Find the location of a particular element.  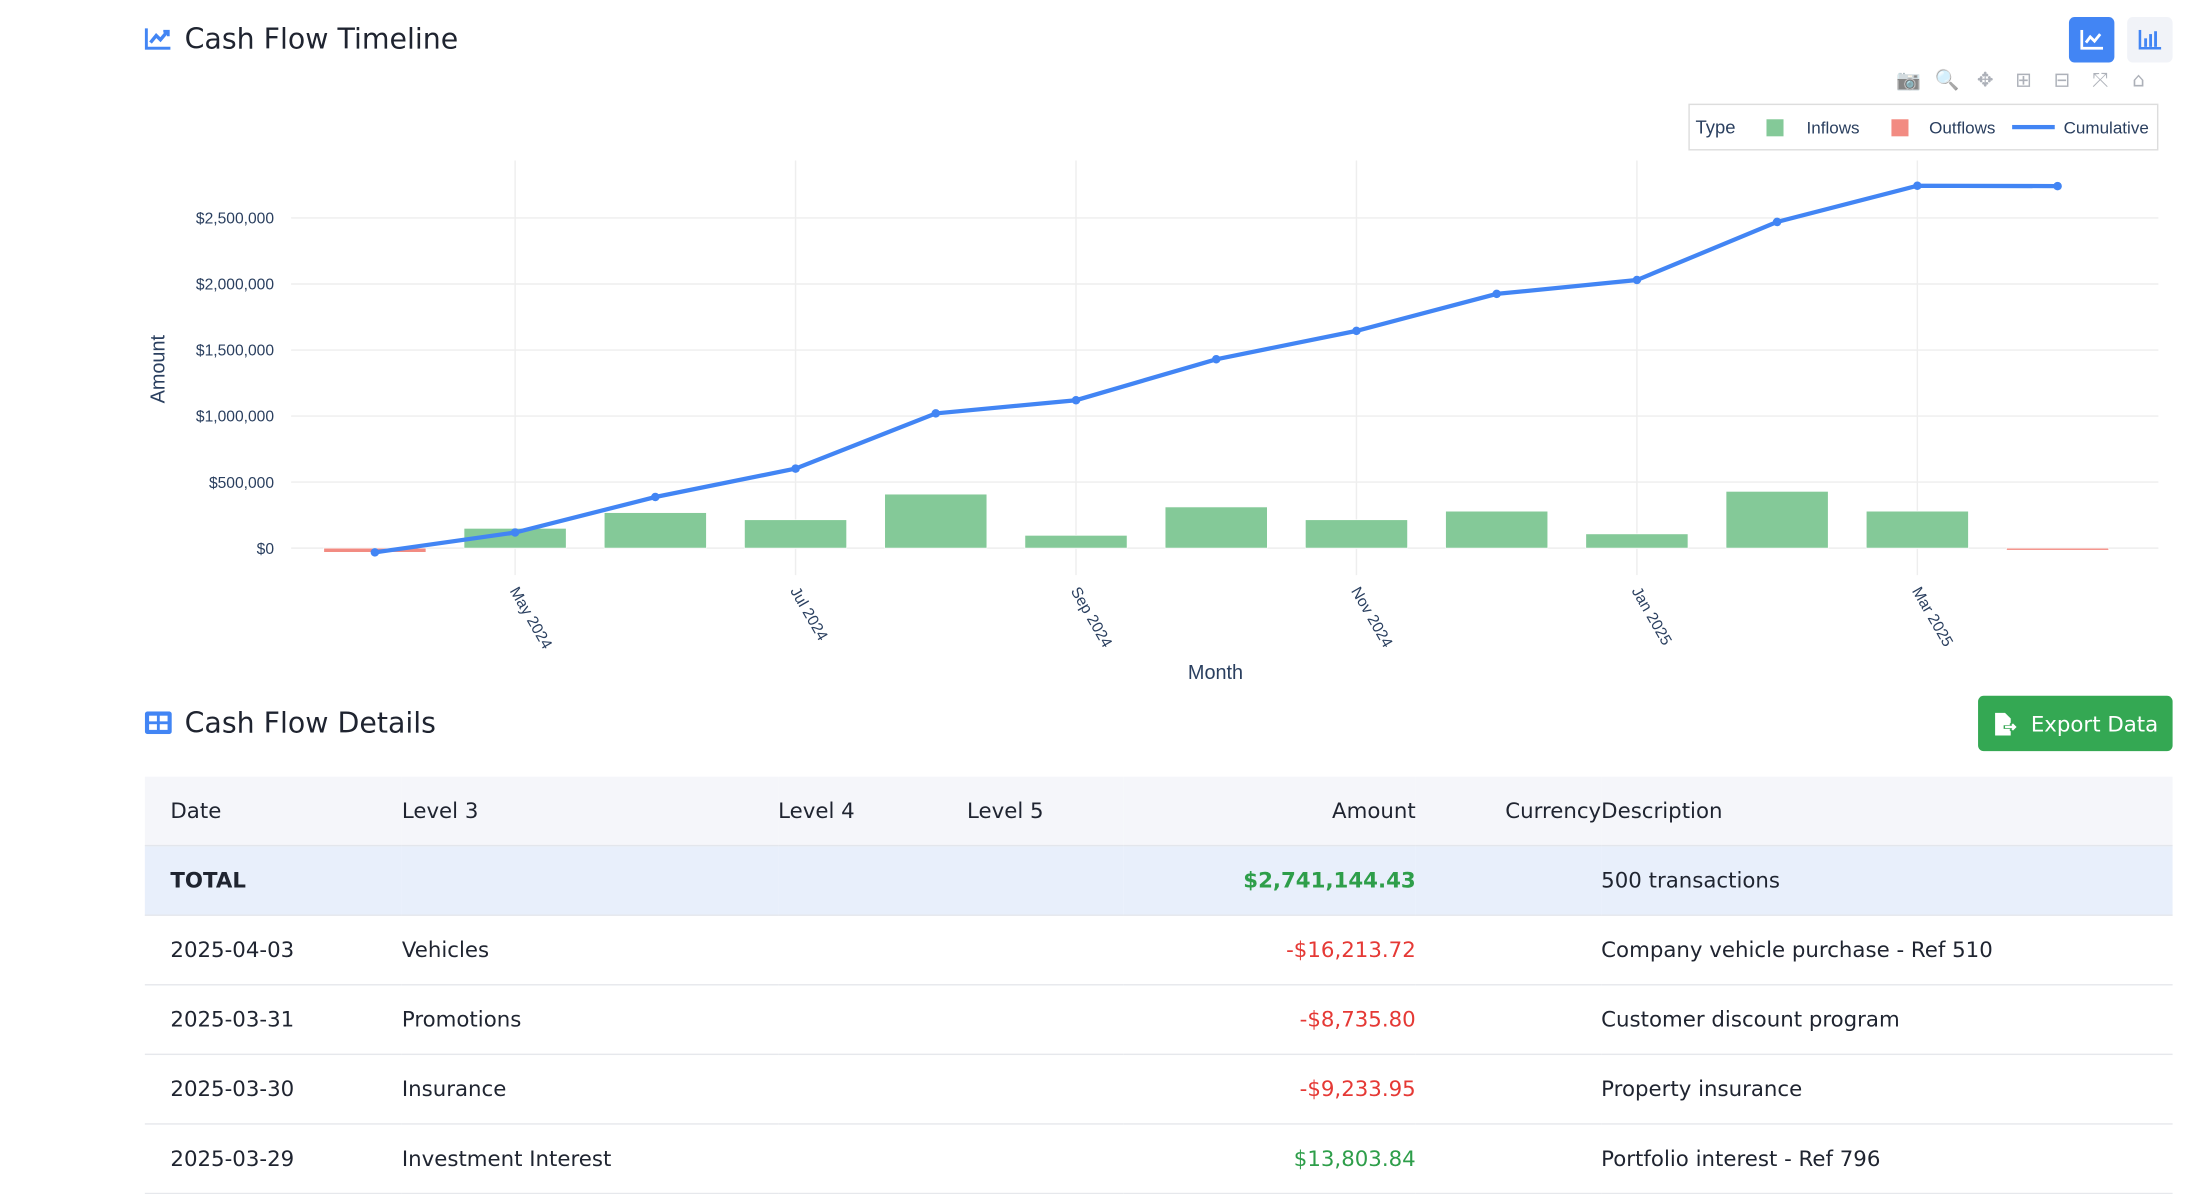

x-tick-label: May 2024 is located at coordinates (530, 618).